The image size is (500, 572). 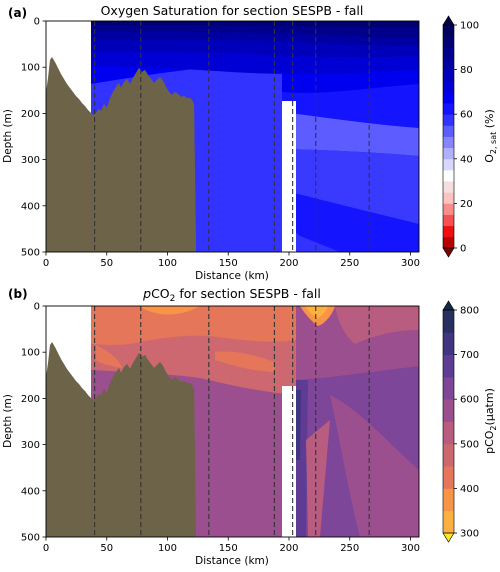 What do you see at coordinates (8, 136) in the screenshot?
I see `panel-a-y-label: Depth (m)` at bounding box center [8, 136].